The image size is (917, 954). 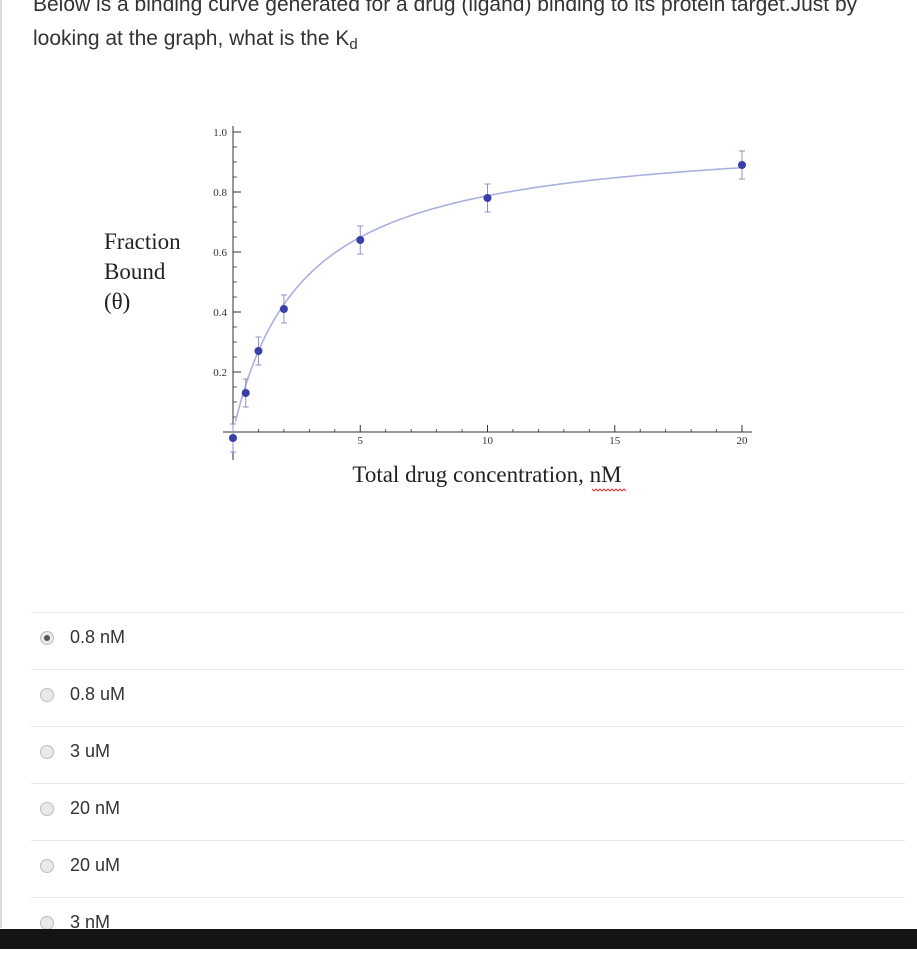 I want to click on answer-label: 3 uM, so click(x=90, y=751).